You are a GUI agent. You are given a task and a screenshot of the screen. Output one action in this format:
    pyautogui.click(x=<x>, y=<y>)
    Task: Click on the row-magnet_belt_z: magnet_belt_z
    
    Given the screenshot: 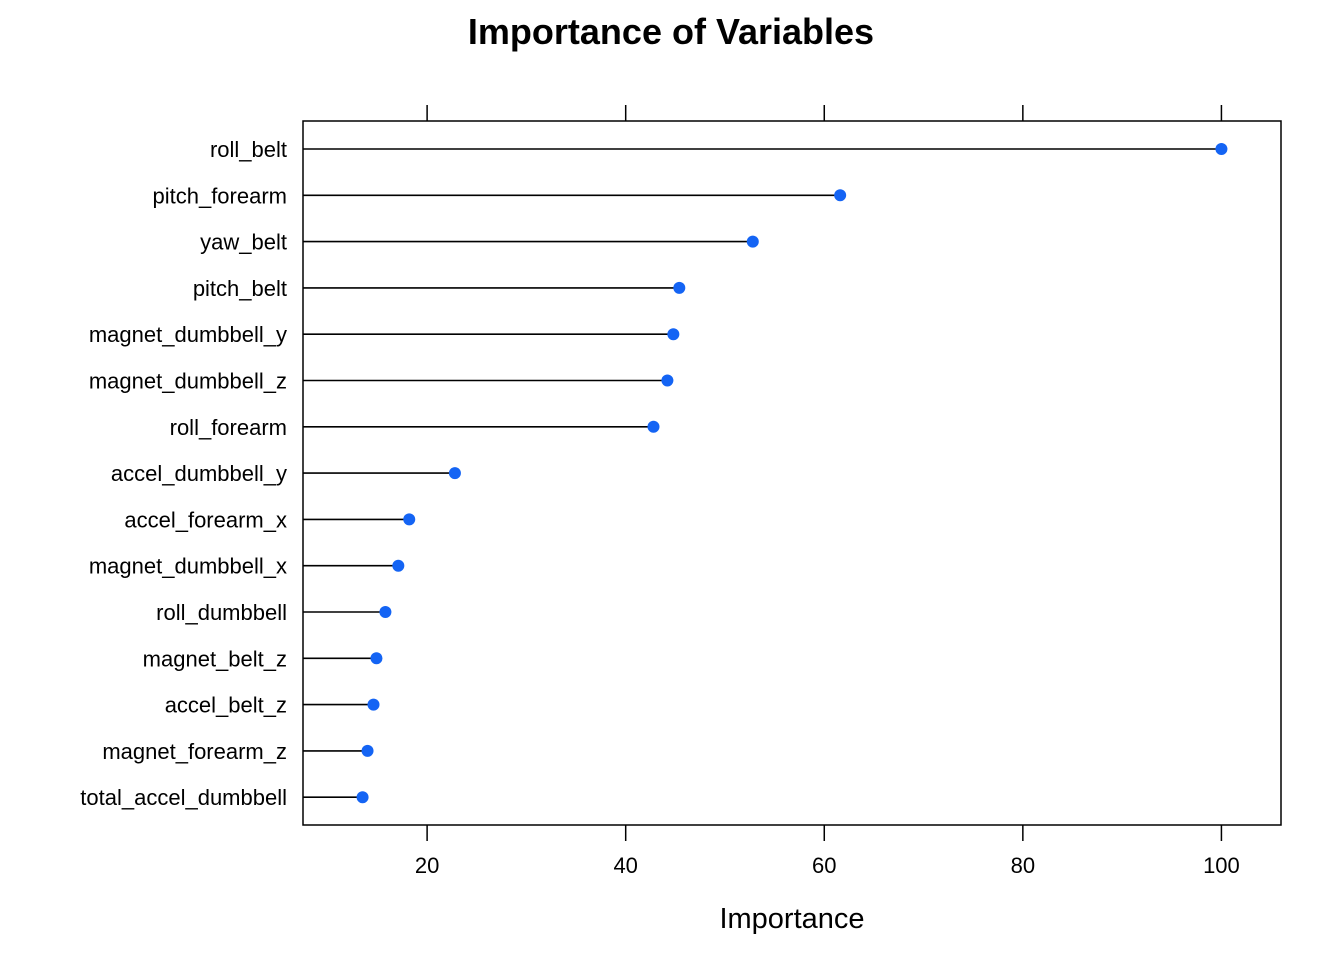 What is the action you would take?
    pyautogui.click(x=263, y=658)
    